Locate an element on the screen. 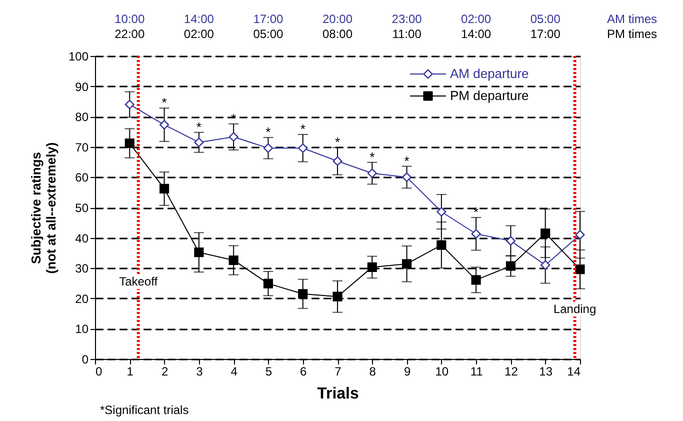 This screenshot has height=421, width=683. y-tick-label: 100 is located at coordinates (78, 57).